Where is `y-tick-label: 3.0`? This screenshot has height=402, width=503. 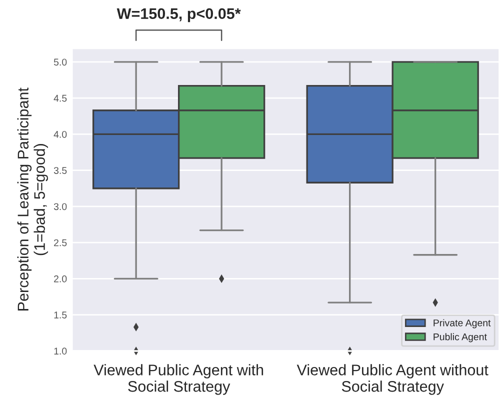
y-tick-label: 3.0 is located at coordinates (60, 206).